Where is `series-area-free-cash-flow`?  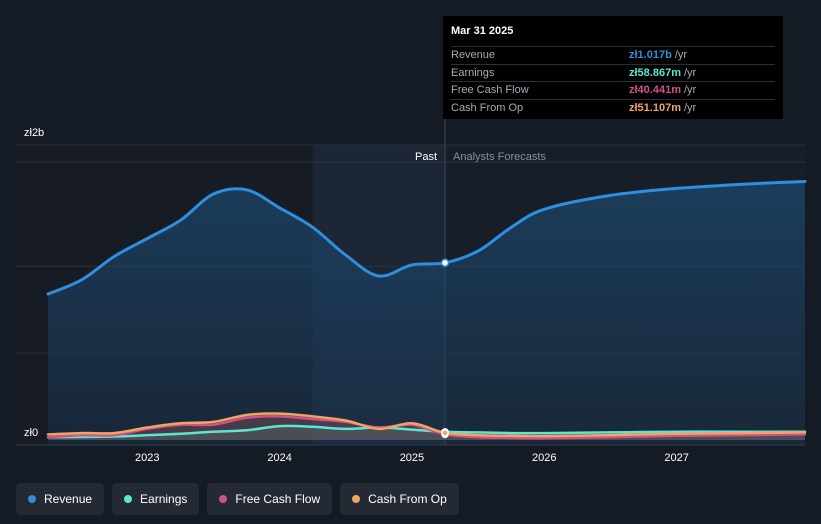
series-area-free-cash-flow is located at coordinates (426, 428).